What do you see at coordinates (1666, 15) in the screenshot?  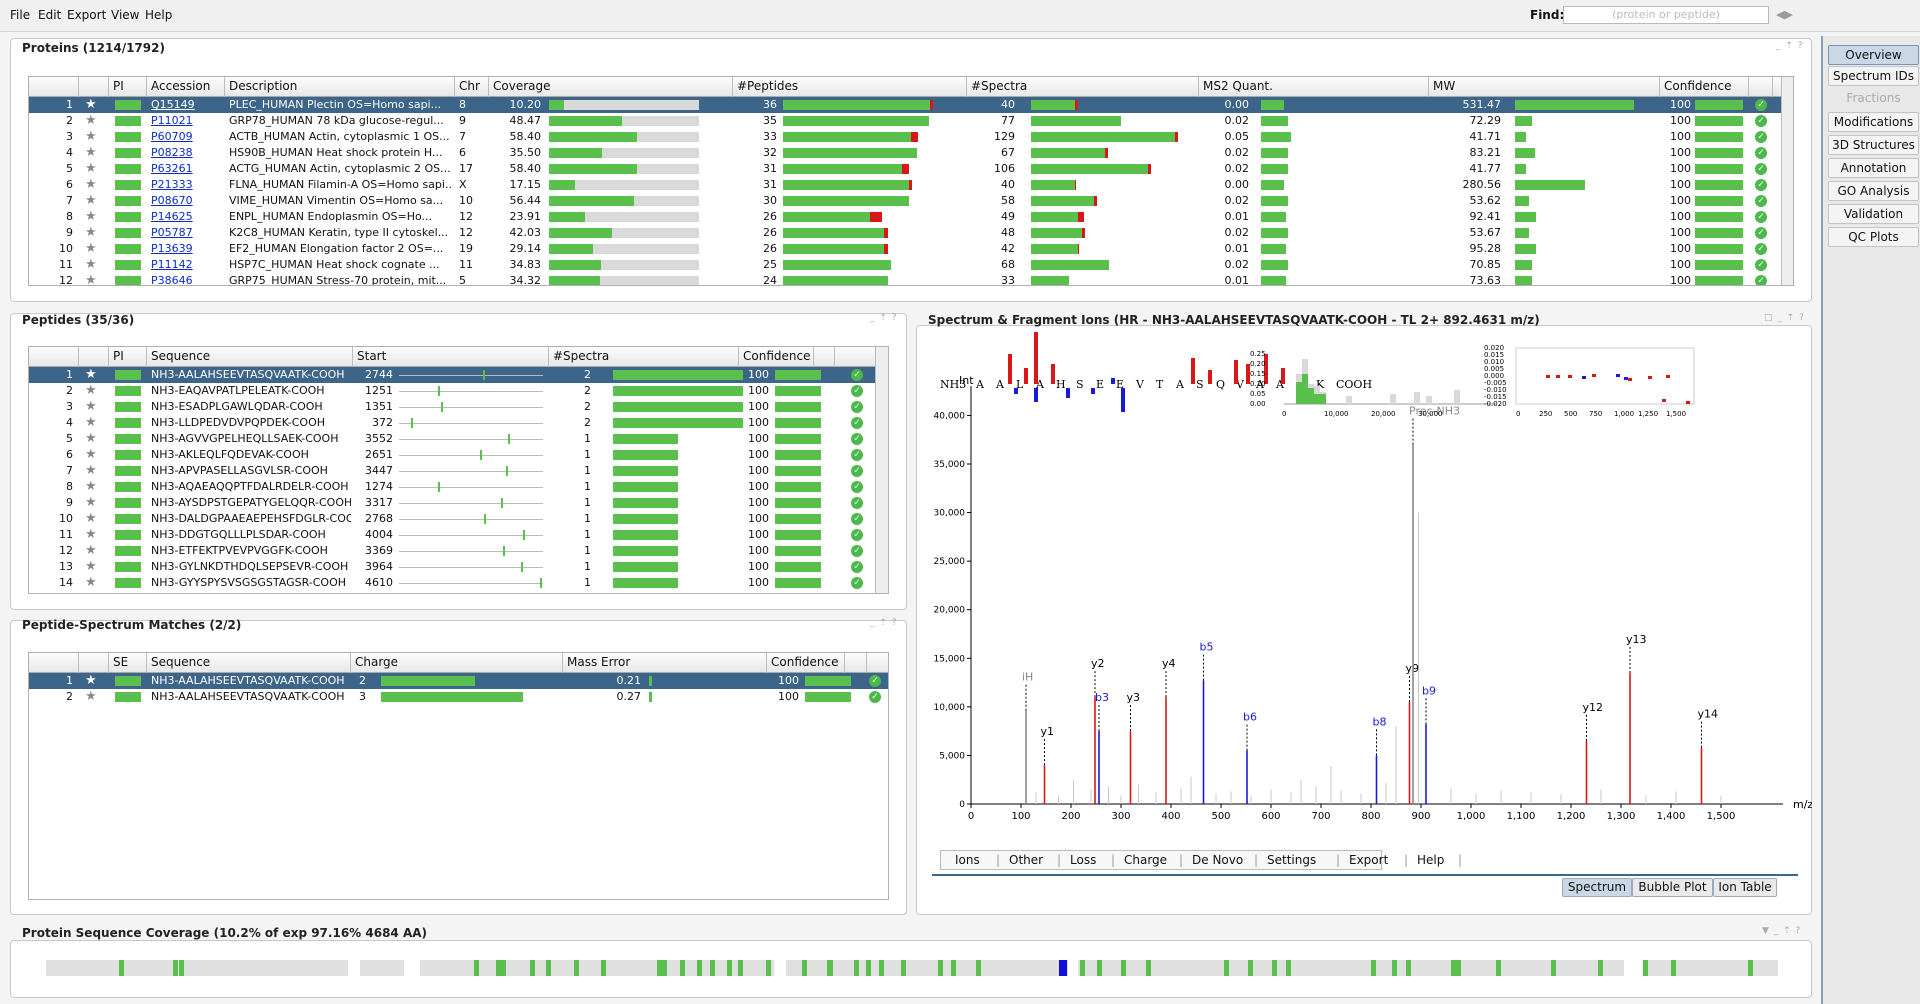 I see `find-input: (protein or peptide)` at bounding box center [1666, 15].